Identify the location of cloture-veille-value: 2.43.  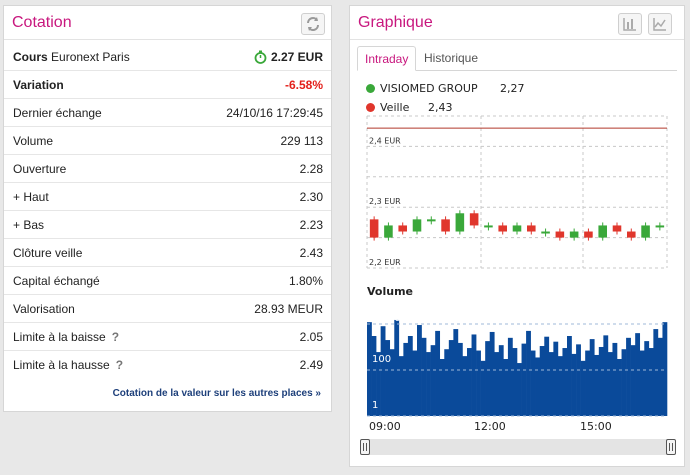
(311, 253).